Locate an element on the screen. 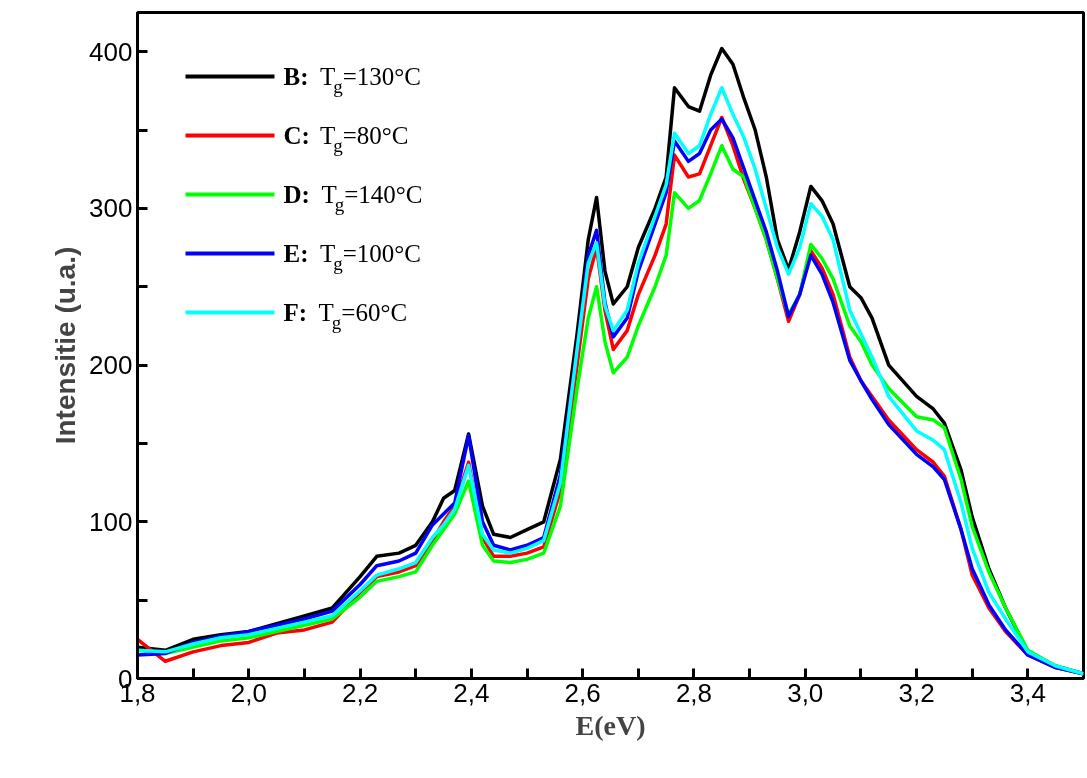  x-tick-label: 3,4 is located at coordinates (1027, 692).